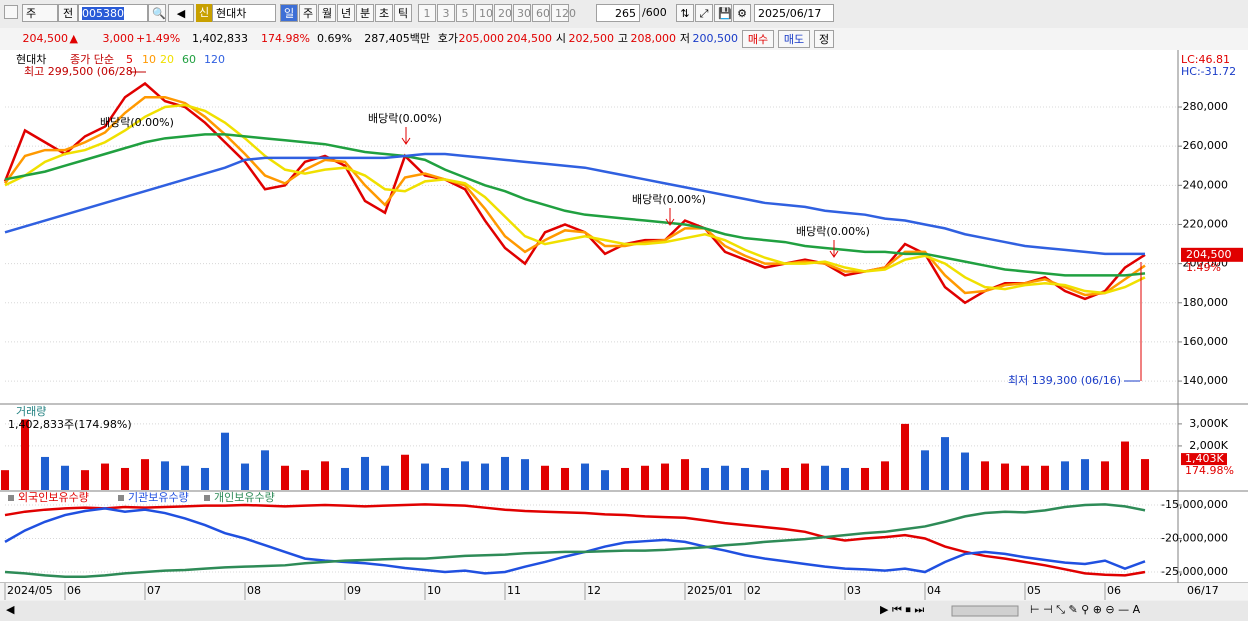 This screenshot has height=621, width=1248. I want to click on legend-entry: 120, so click(214, 59).